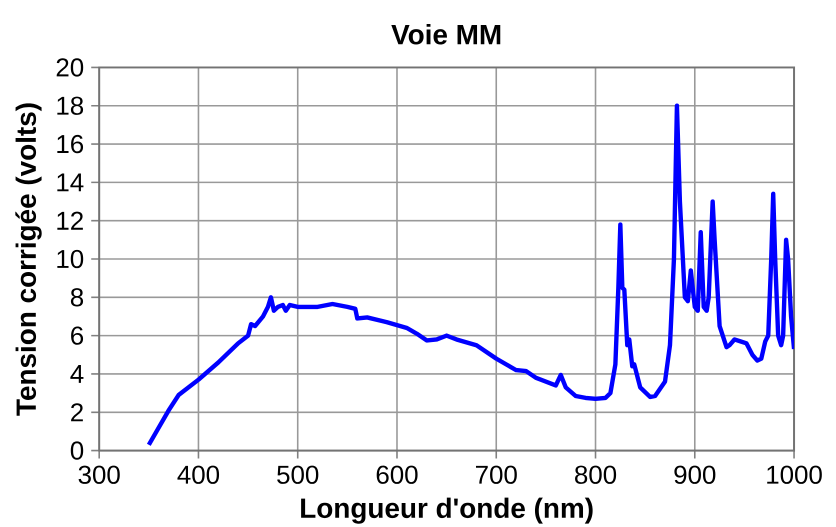 The height and width of the screenshot is (527, 836). What do you see at coordinates (77, 374) in the screenshot?
I see `y-tick-label: 4` at bounding box center [77, 374].